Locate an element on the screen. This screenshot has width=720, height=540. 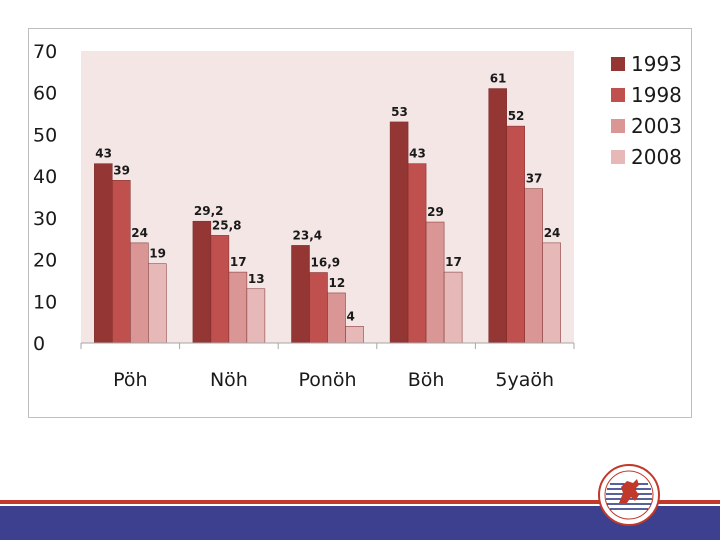
bar-value-label: 52 is located at coordinates (516, 116).